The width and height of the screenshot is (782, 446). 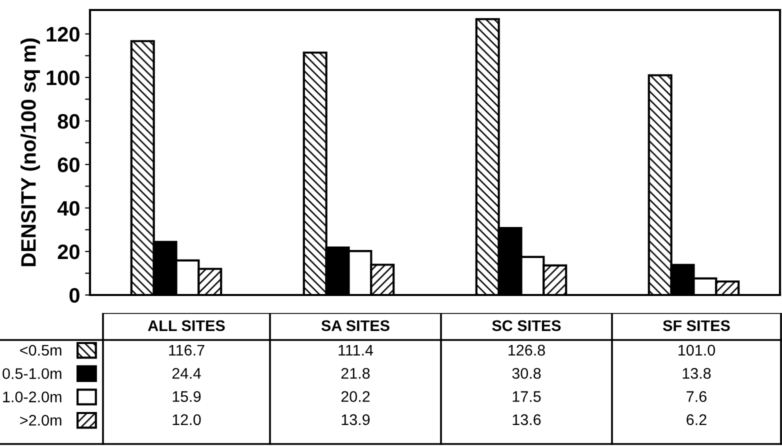 What do you see at coordinates (30, 152) in the screenshot?
I see `y-axis-title: DENSITY (no/100 sq m)` at bounding box center [30, 152].